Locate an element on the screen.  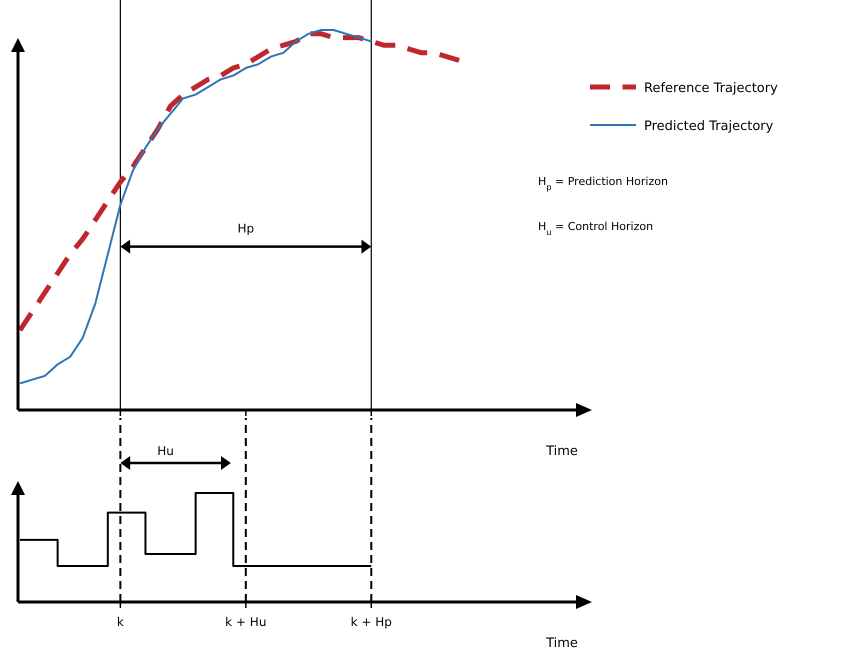
text: Hu is located at coordinates (165, 451).